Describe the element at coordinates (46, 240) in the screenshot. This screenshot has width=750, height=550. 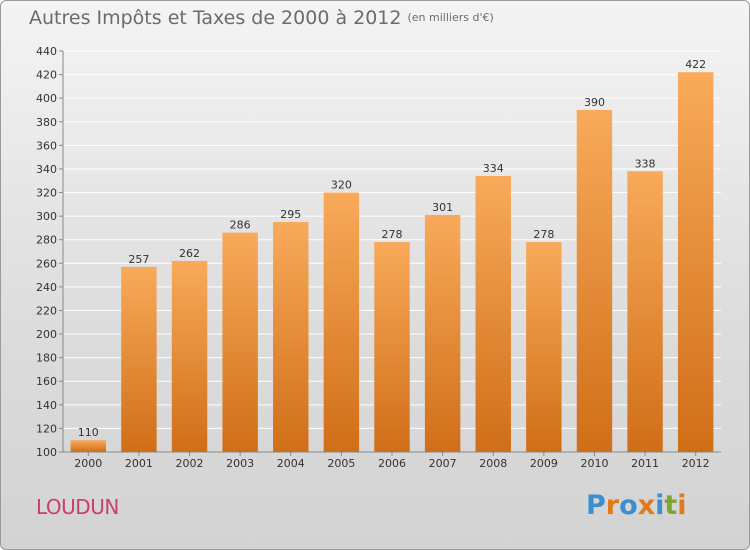
I see `y-tick-label: 280` at that location.